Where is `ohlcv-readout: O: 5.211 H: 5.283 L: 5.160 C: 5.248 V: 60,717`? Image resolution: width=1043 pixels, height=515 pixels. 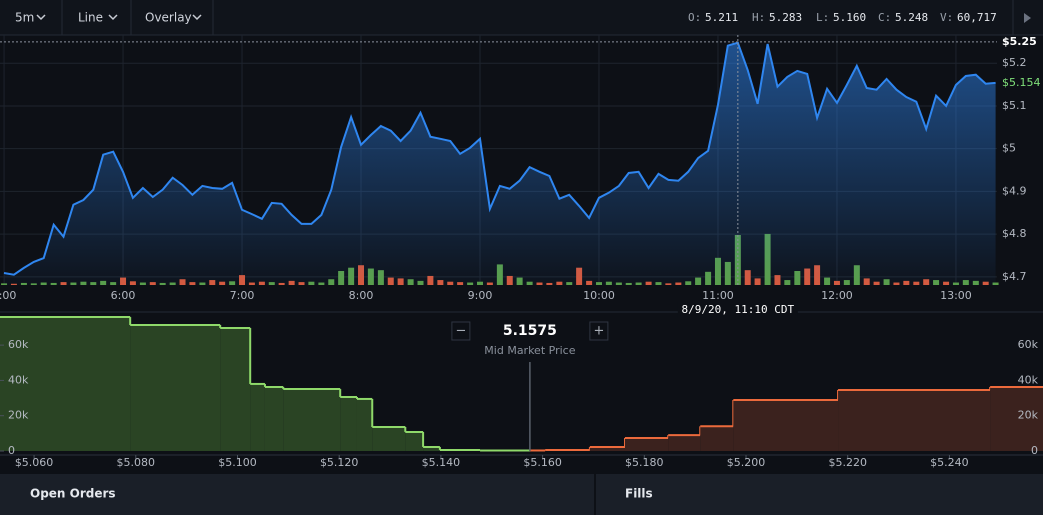
ohlcv-readout: O: 5.211 H: 5.283 L: 5.160 C: 5.248 V: 60,717 is located at coordinates (842, 17).